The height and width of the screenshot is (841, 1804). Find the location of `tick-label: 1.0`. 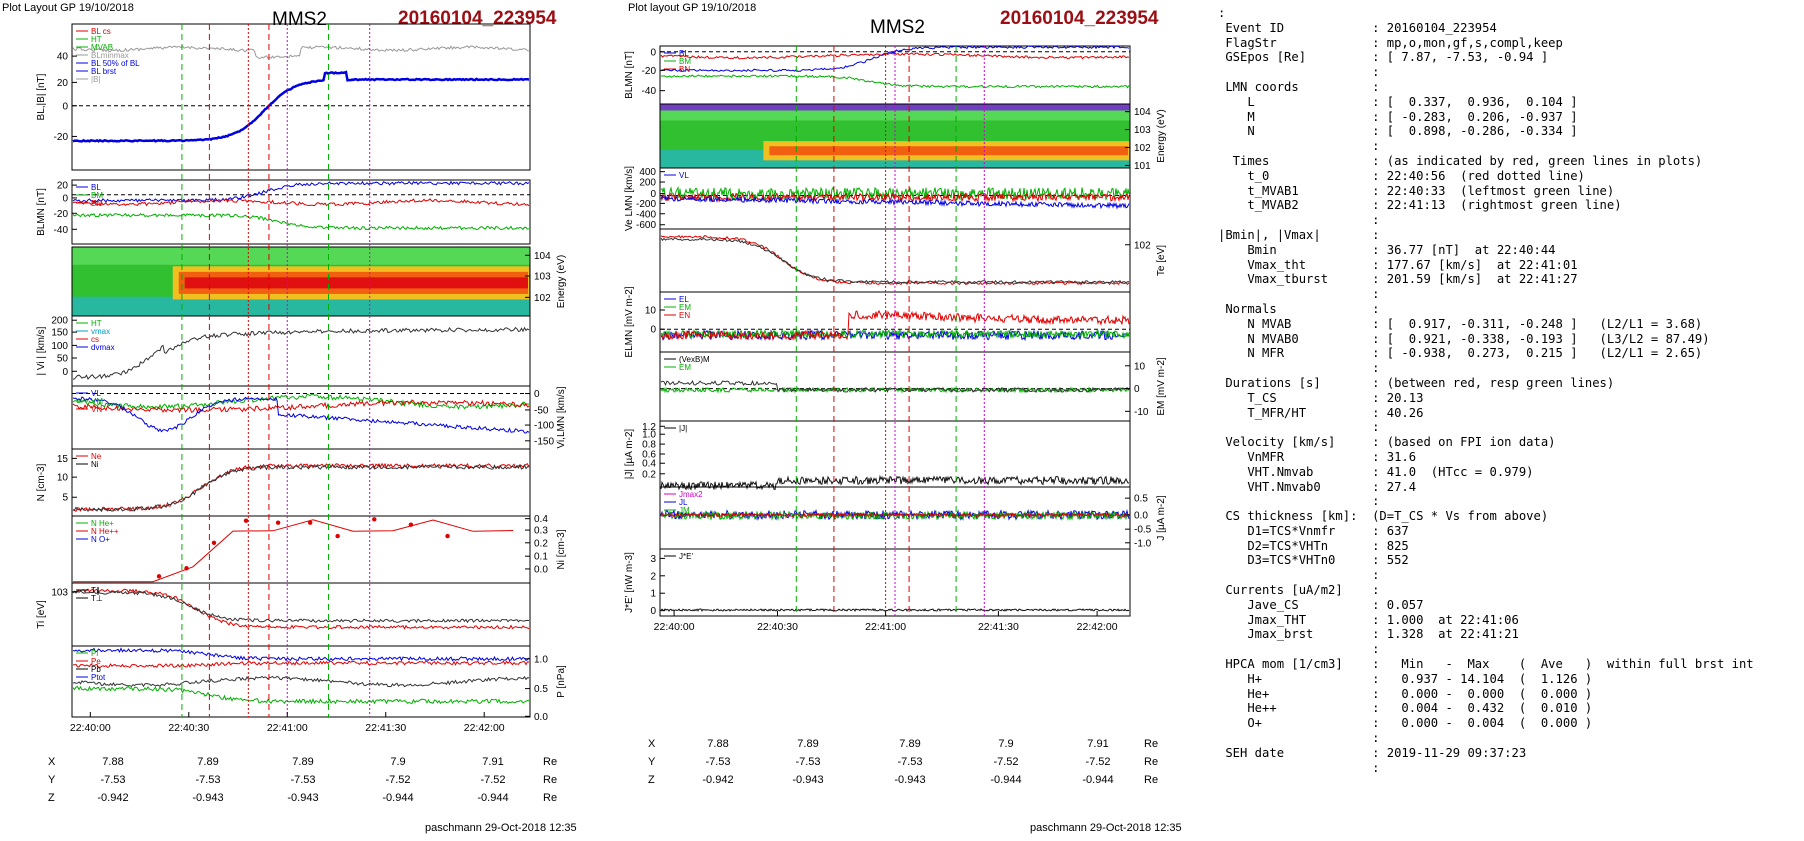

tick-label: 1.0 is located at coordinates (649, 435).